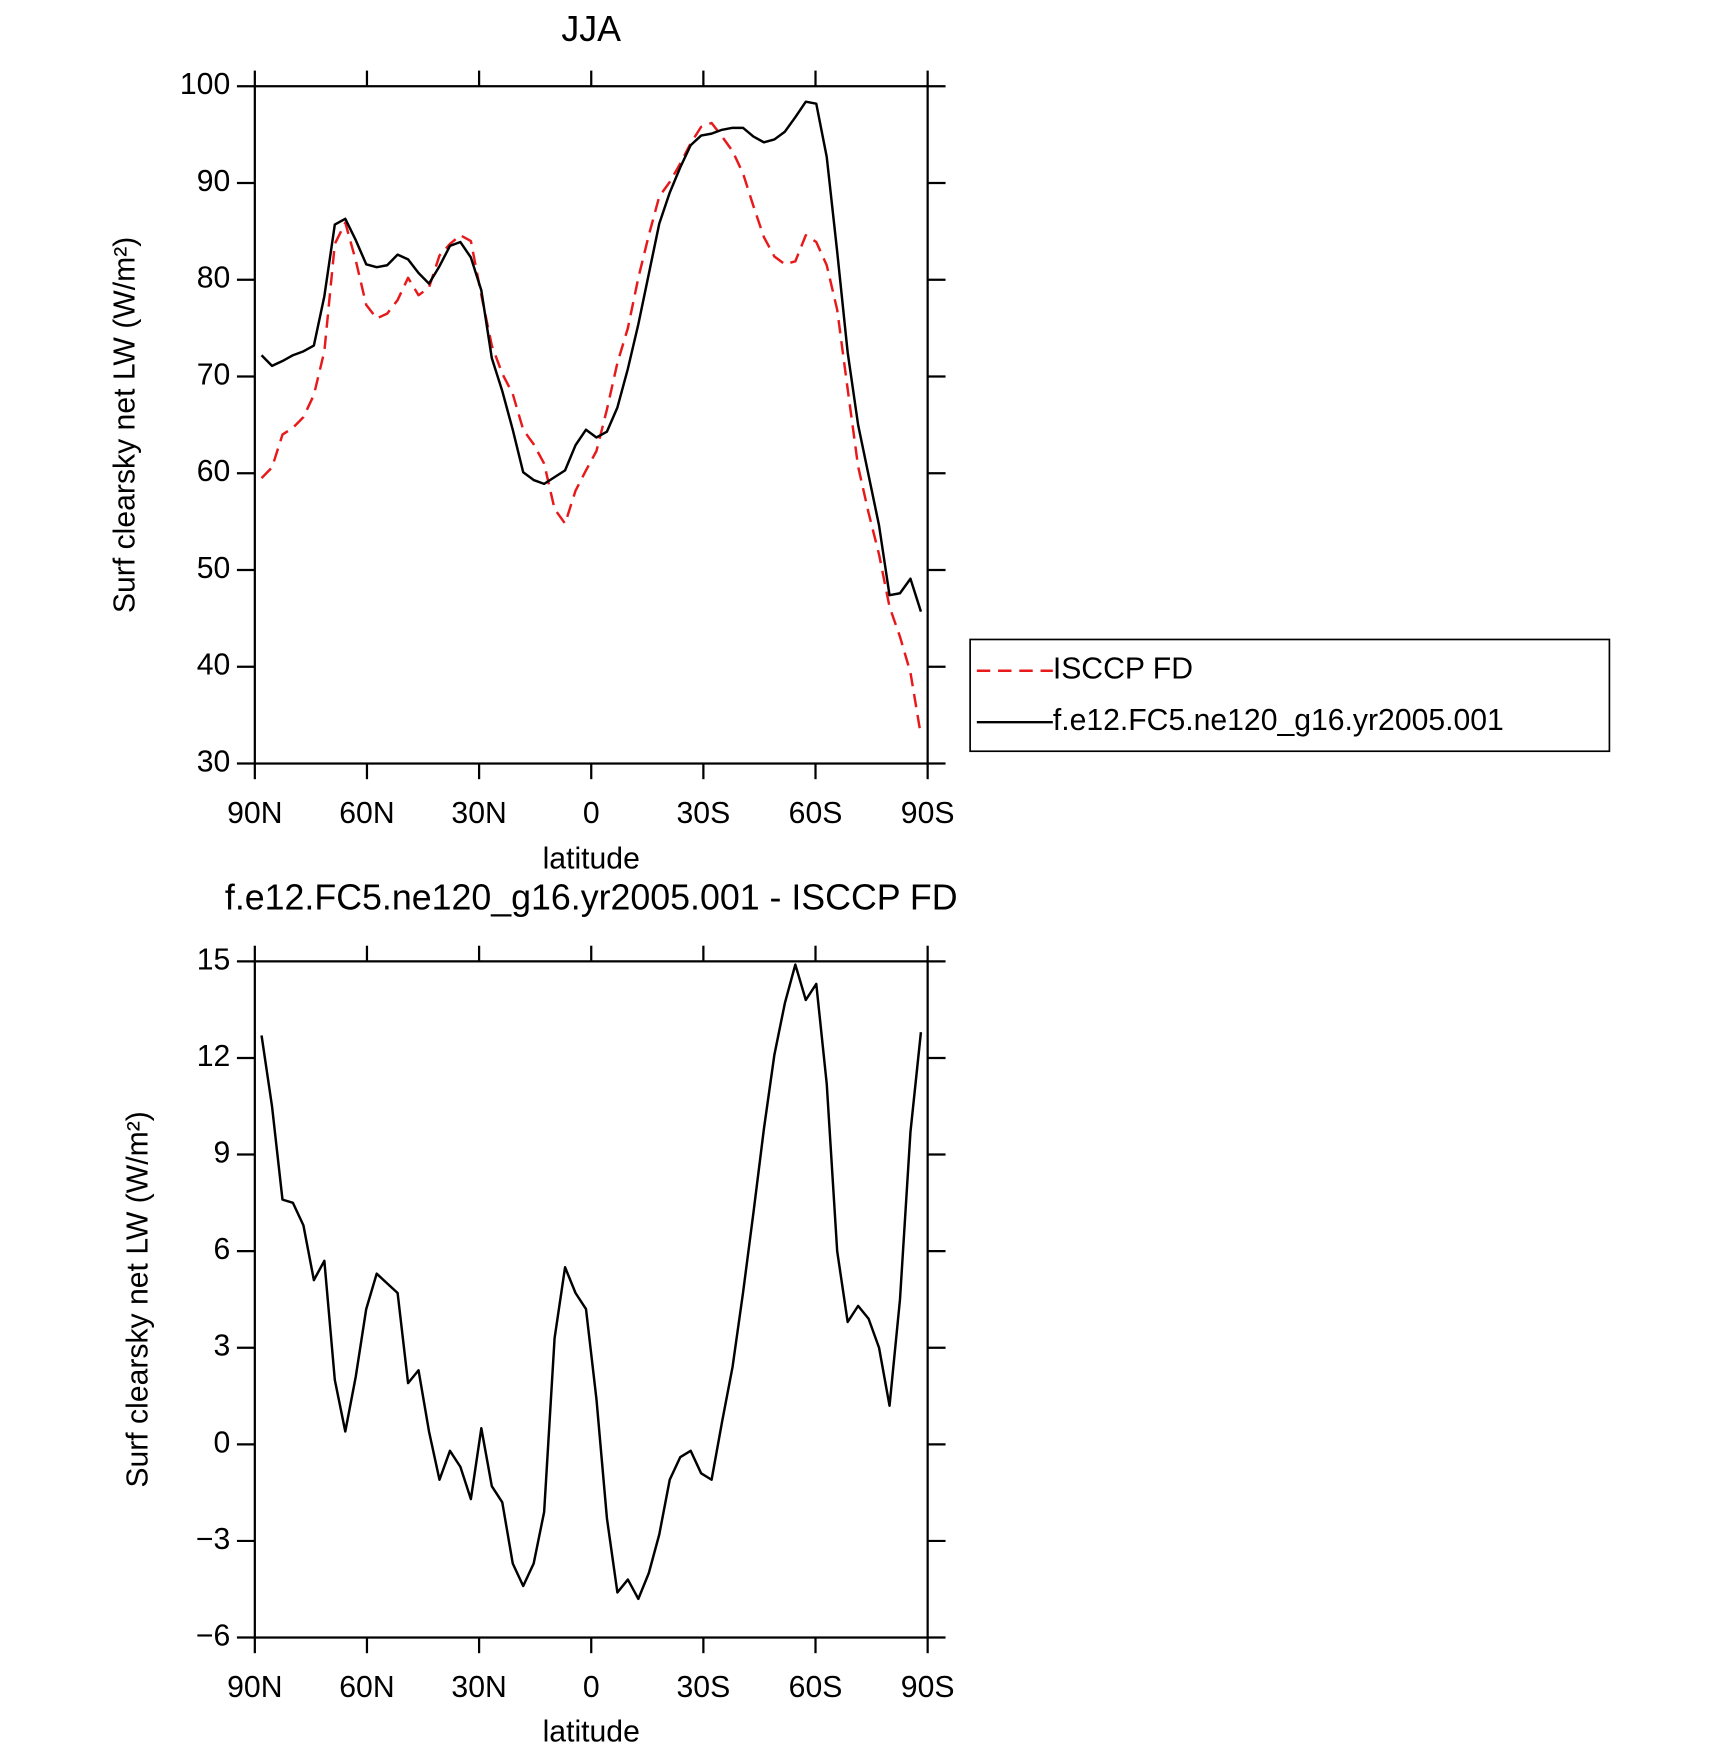 The image size is (1710, 1745). What do you see at coordinates (214, 959) in the screenshot?
I see `y-tick-label: 15` at bounding box center [214, 959].